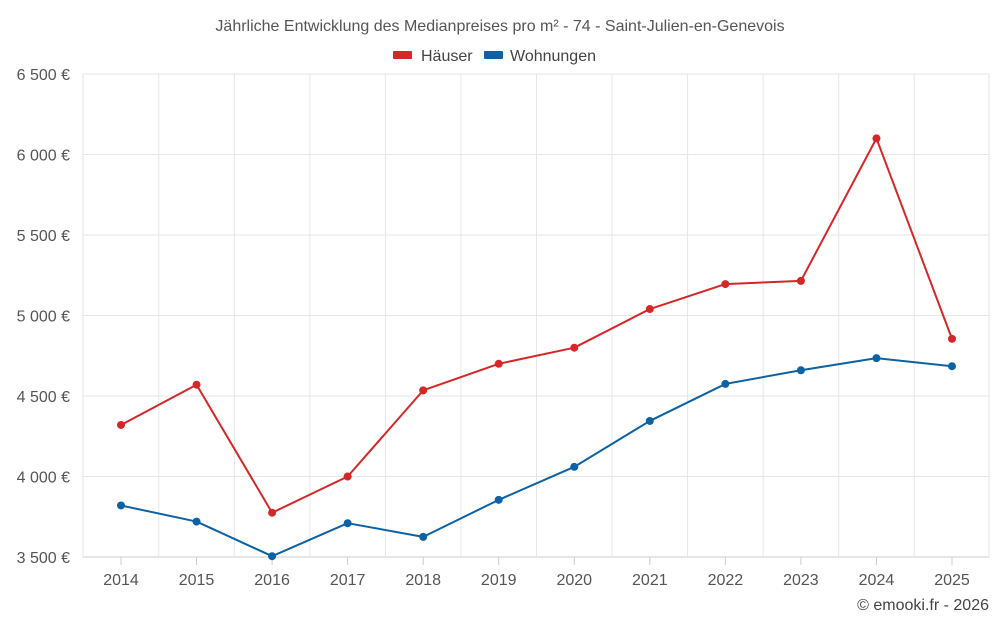 This screenshot has height=625, width=1000. What do you see at coordinates (43, 558) in the screenshot?
I see `y-tick-label: 3 500 €` at bounding box center [43, 558].